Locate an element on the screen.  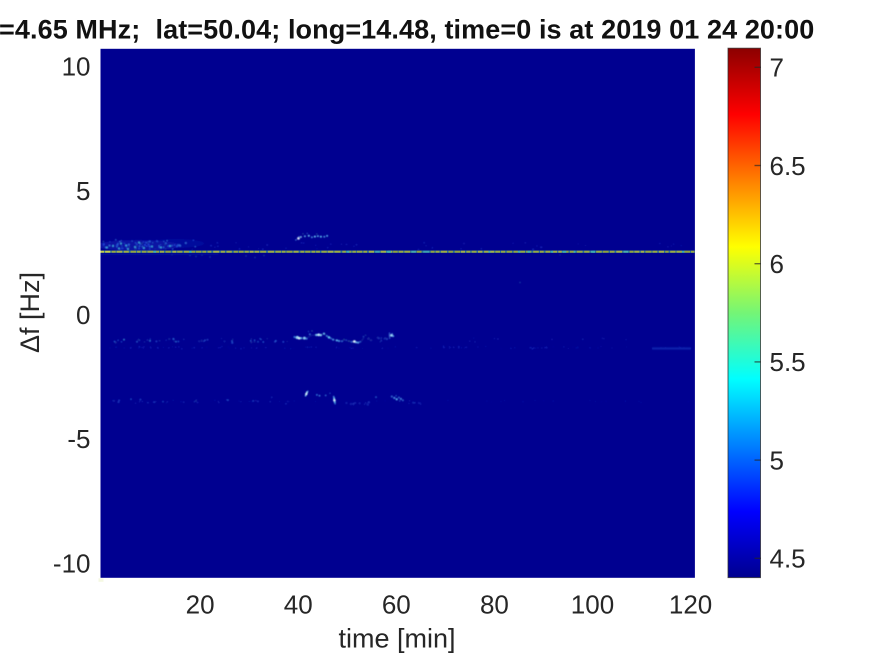
svg-text: 6 is located at coordinates (777, 264).